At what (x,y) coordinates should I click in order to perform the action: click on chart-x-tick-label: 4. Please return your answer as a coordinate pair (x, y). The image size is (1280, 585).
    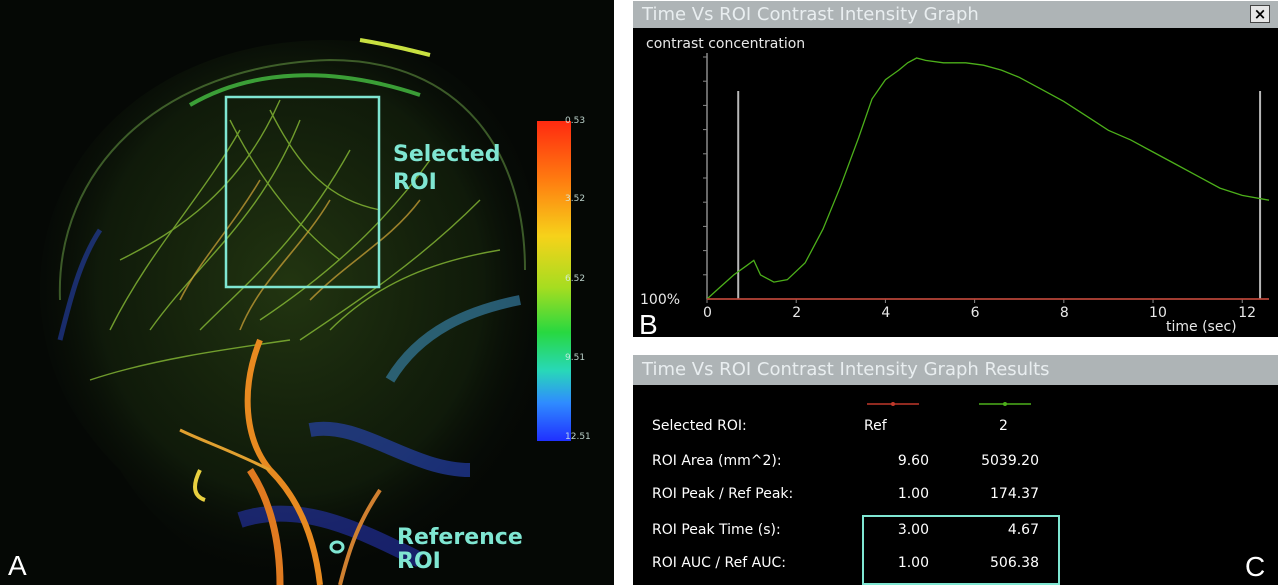
    Looking at the image, I should click on (885, 313).